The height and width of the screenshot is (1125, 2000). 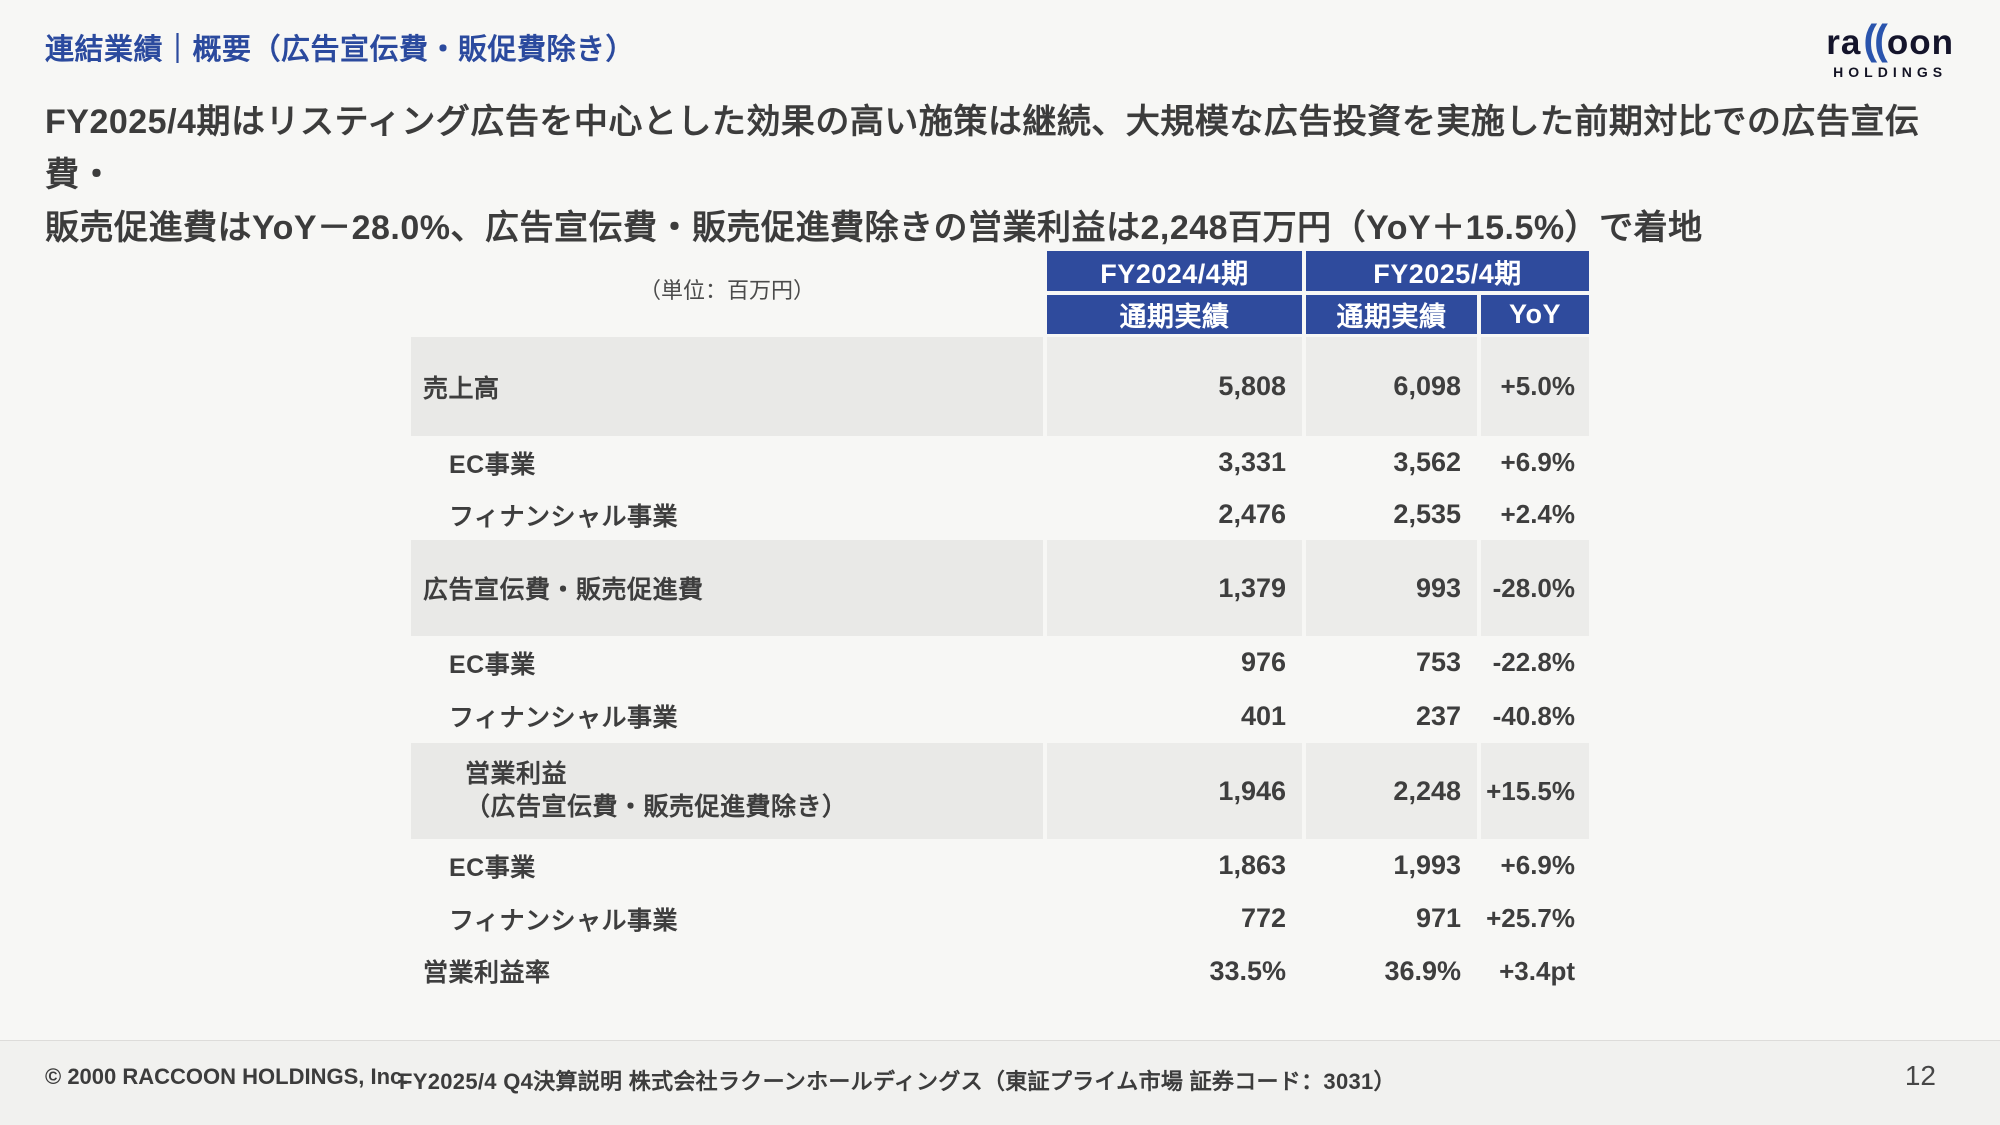 I want to click on cell-fy2024: 33.5%, so click(x=1247, y=970).